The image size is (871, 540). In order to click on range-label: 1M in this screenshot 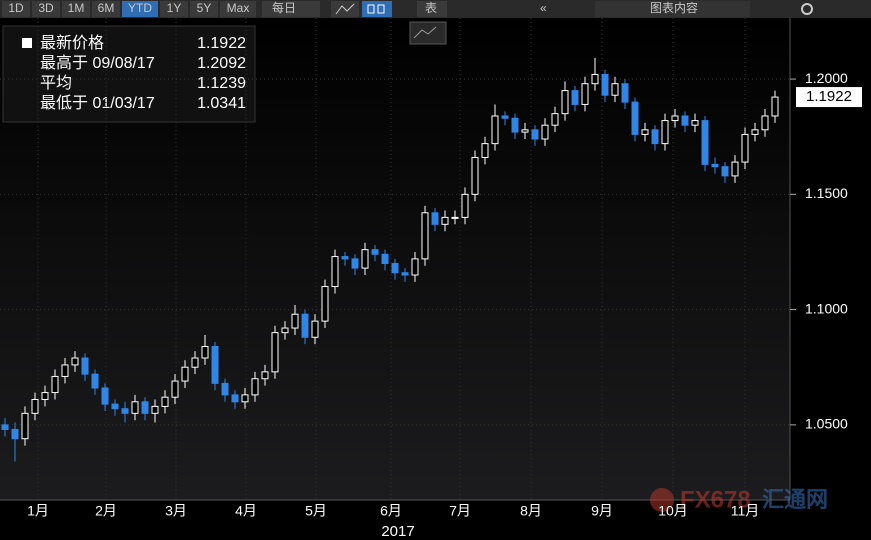, I will do `click(76, 8)`.